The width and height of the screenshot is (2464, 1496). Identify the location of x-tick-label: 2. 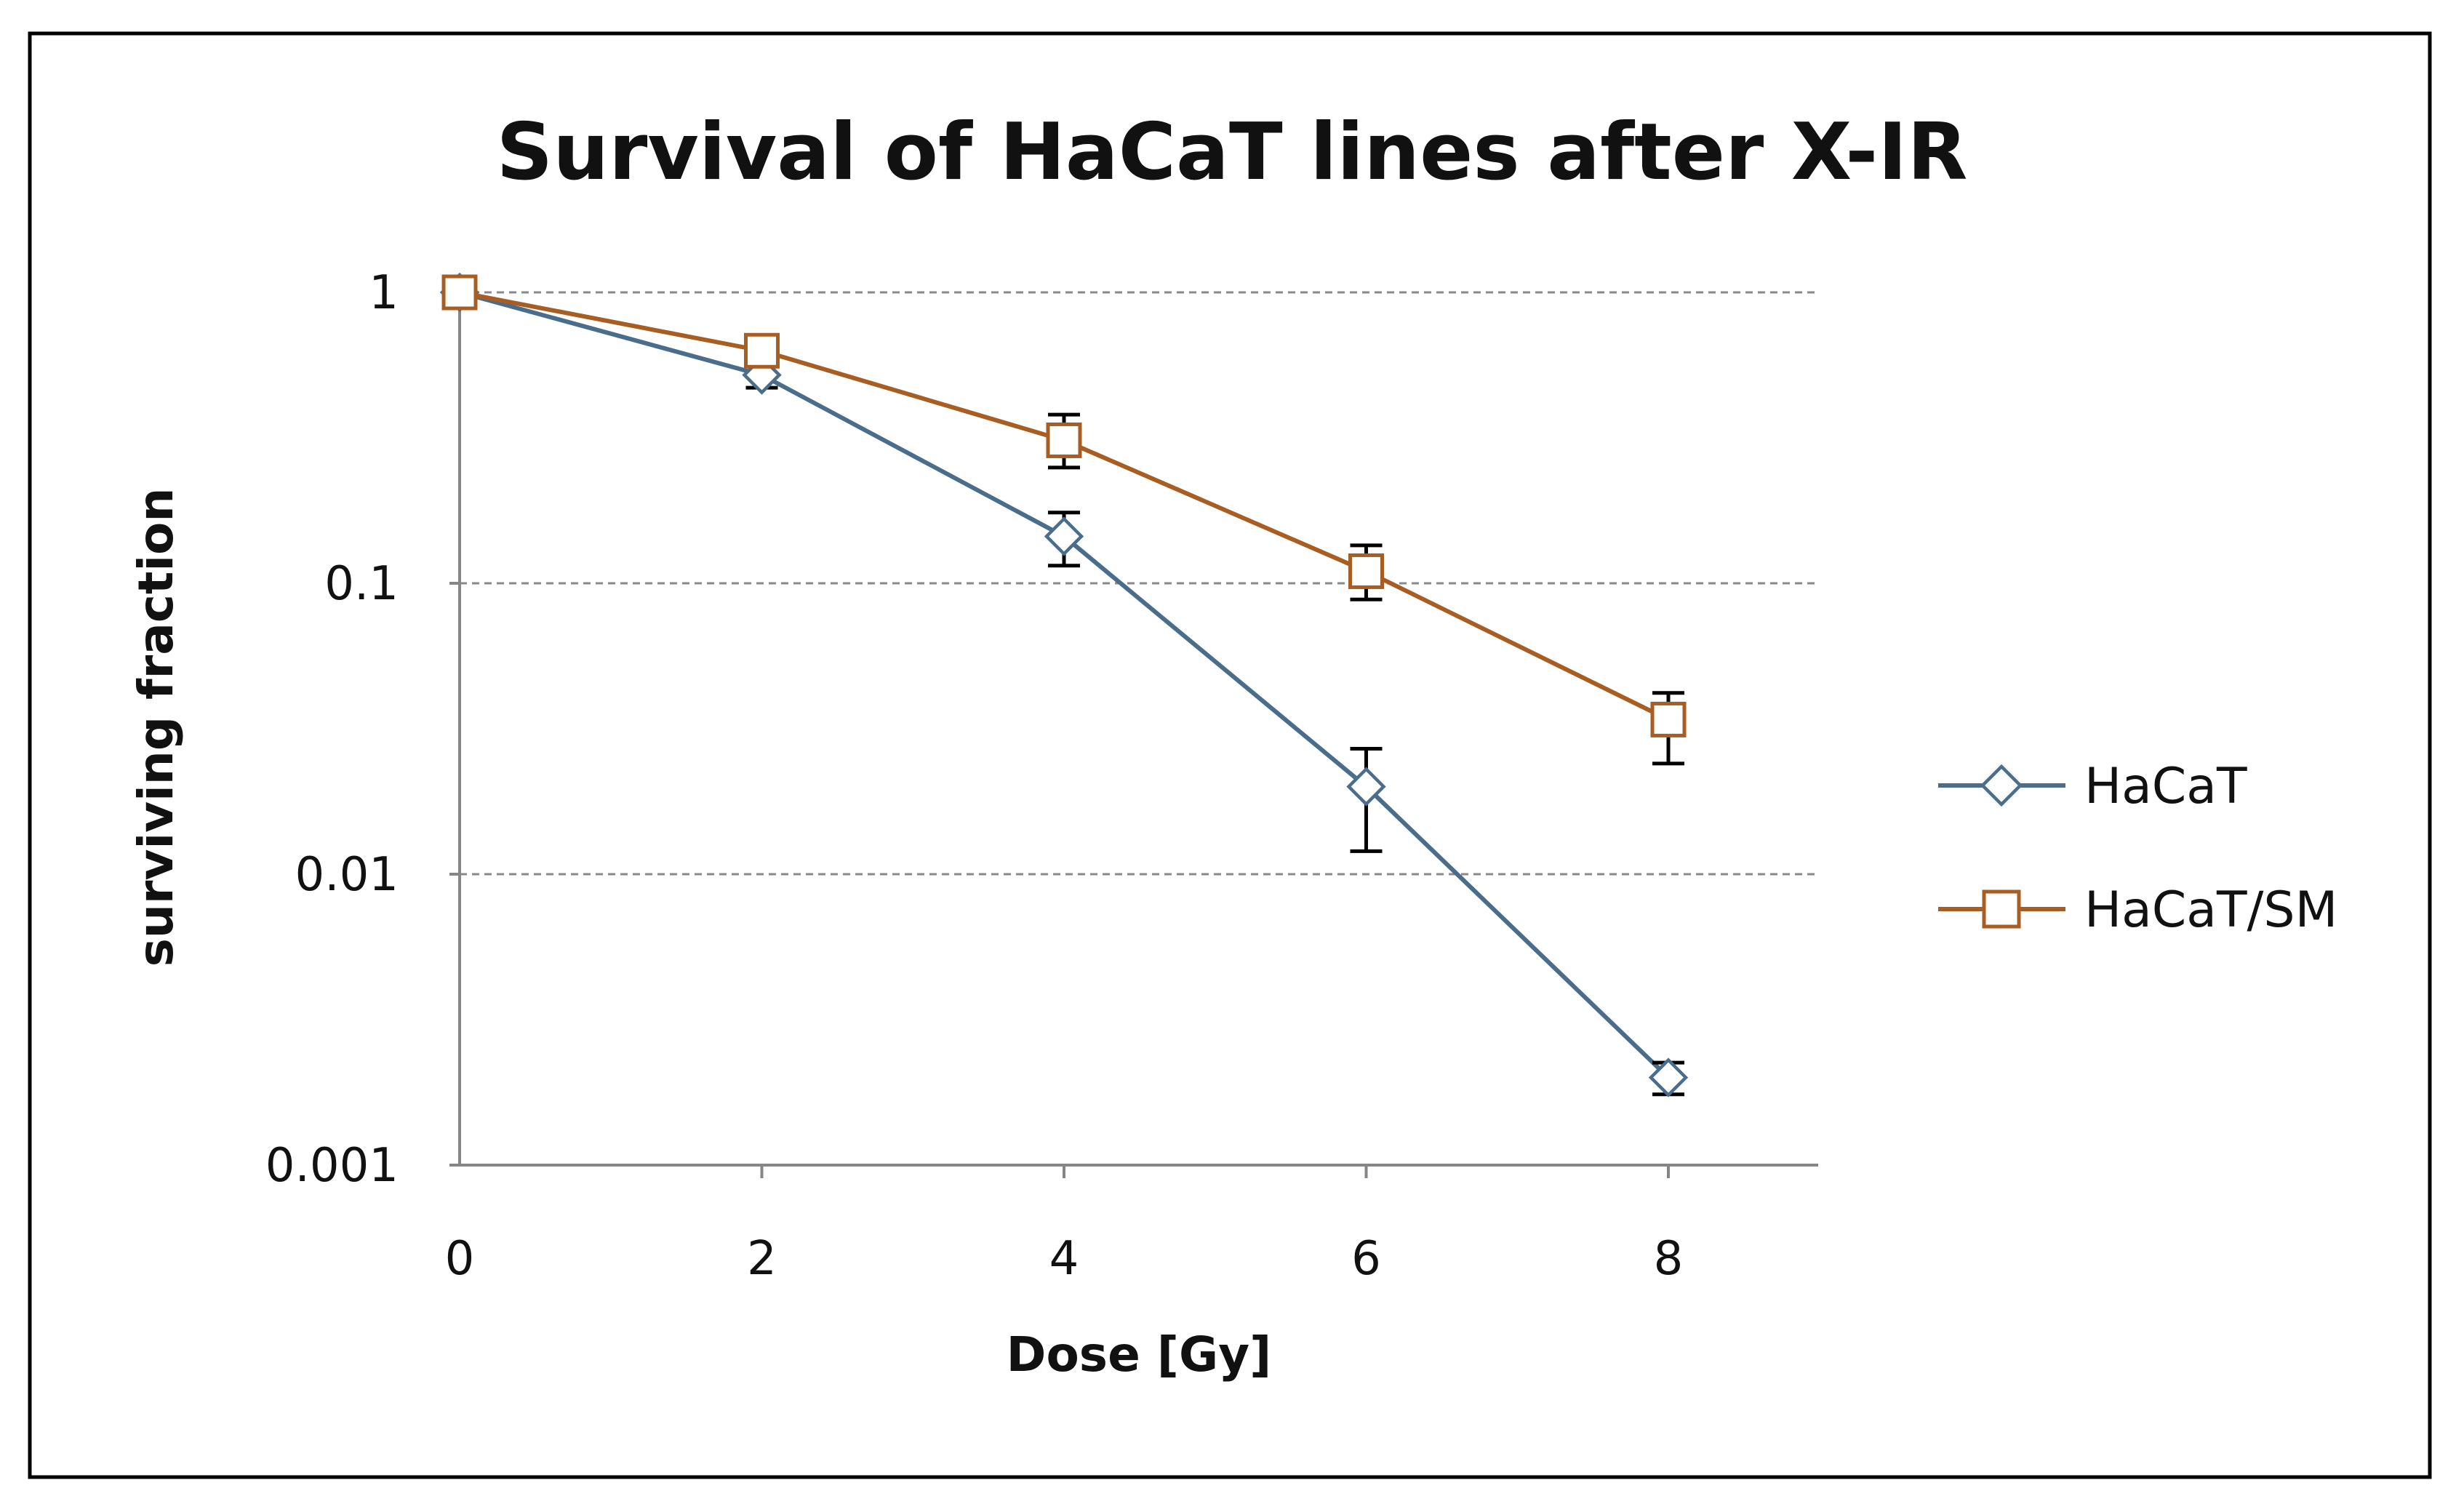
(762, 1259).